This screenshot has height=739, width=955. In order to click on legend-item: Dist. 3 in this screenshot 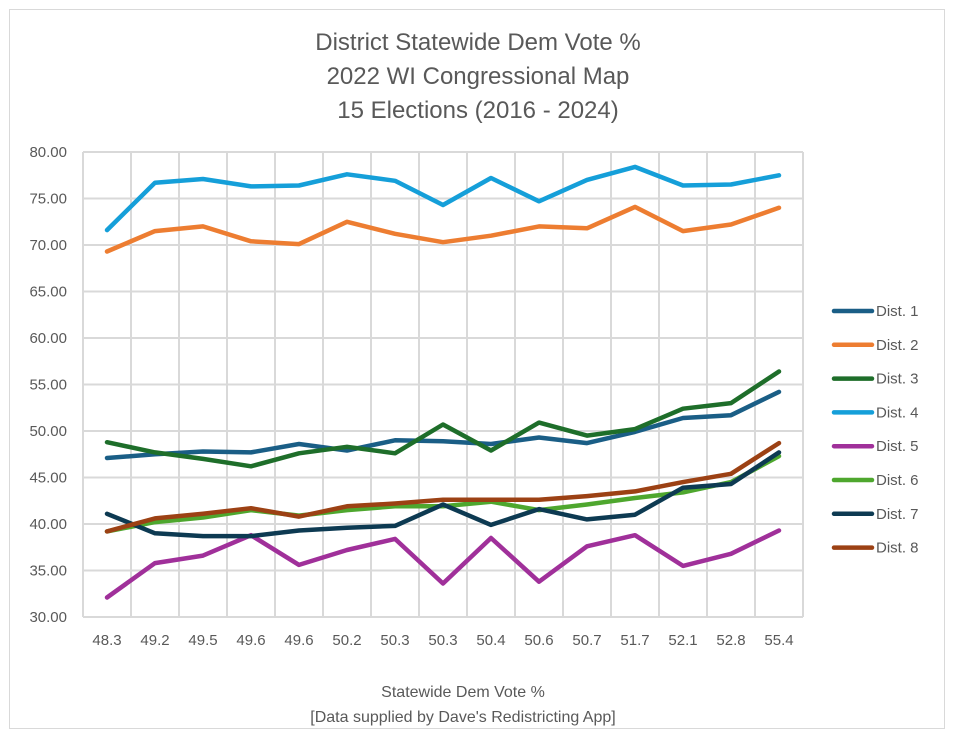, I will do `click(875, 379)`.